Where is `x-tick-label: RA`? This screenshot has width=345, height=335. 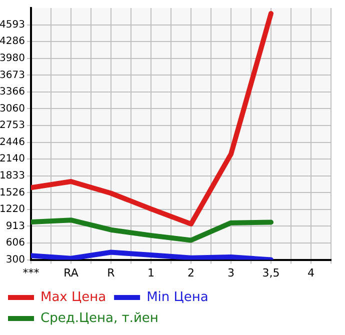 x-tick-label: RA is located at coordinates (71, 273).